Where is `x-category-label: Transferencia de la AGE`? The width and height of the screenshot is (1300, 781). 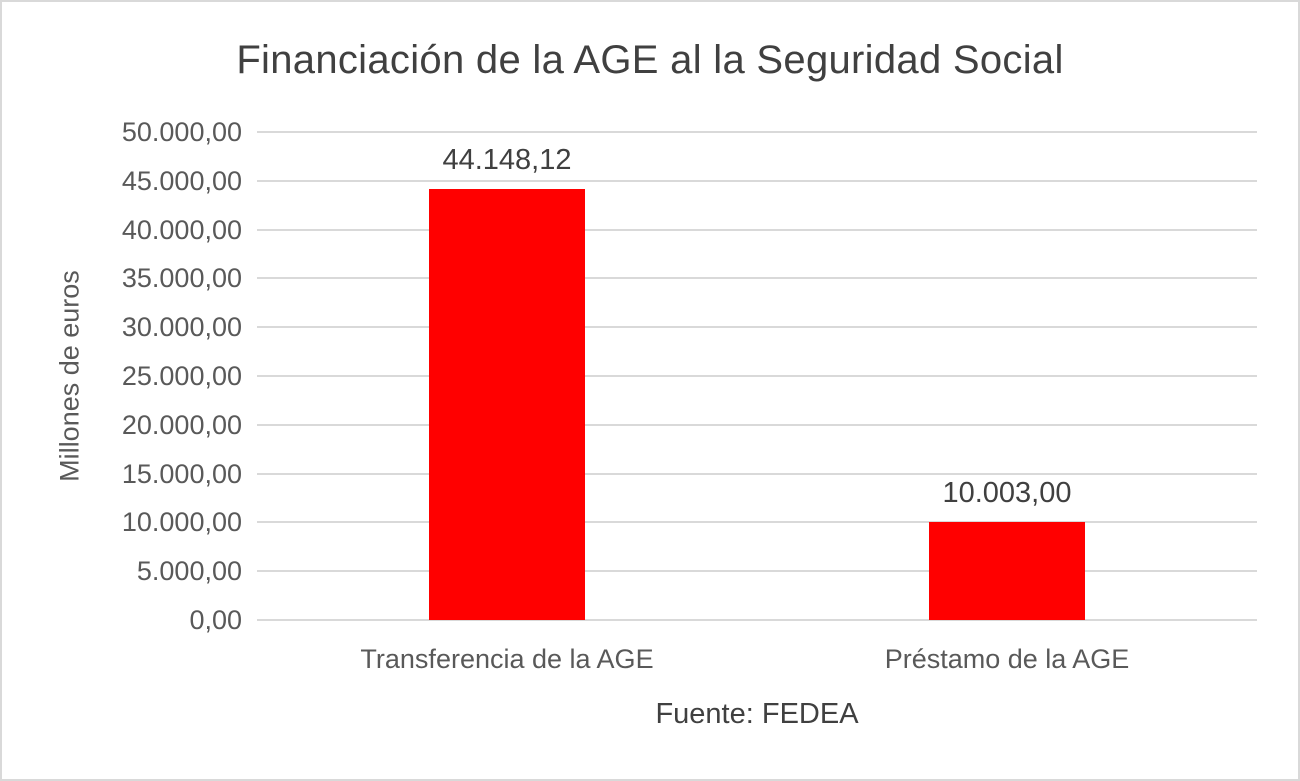
x-category-label: Transferencia de la AGE is located at coordinates (507, 659).